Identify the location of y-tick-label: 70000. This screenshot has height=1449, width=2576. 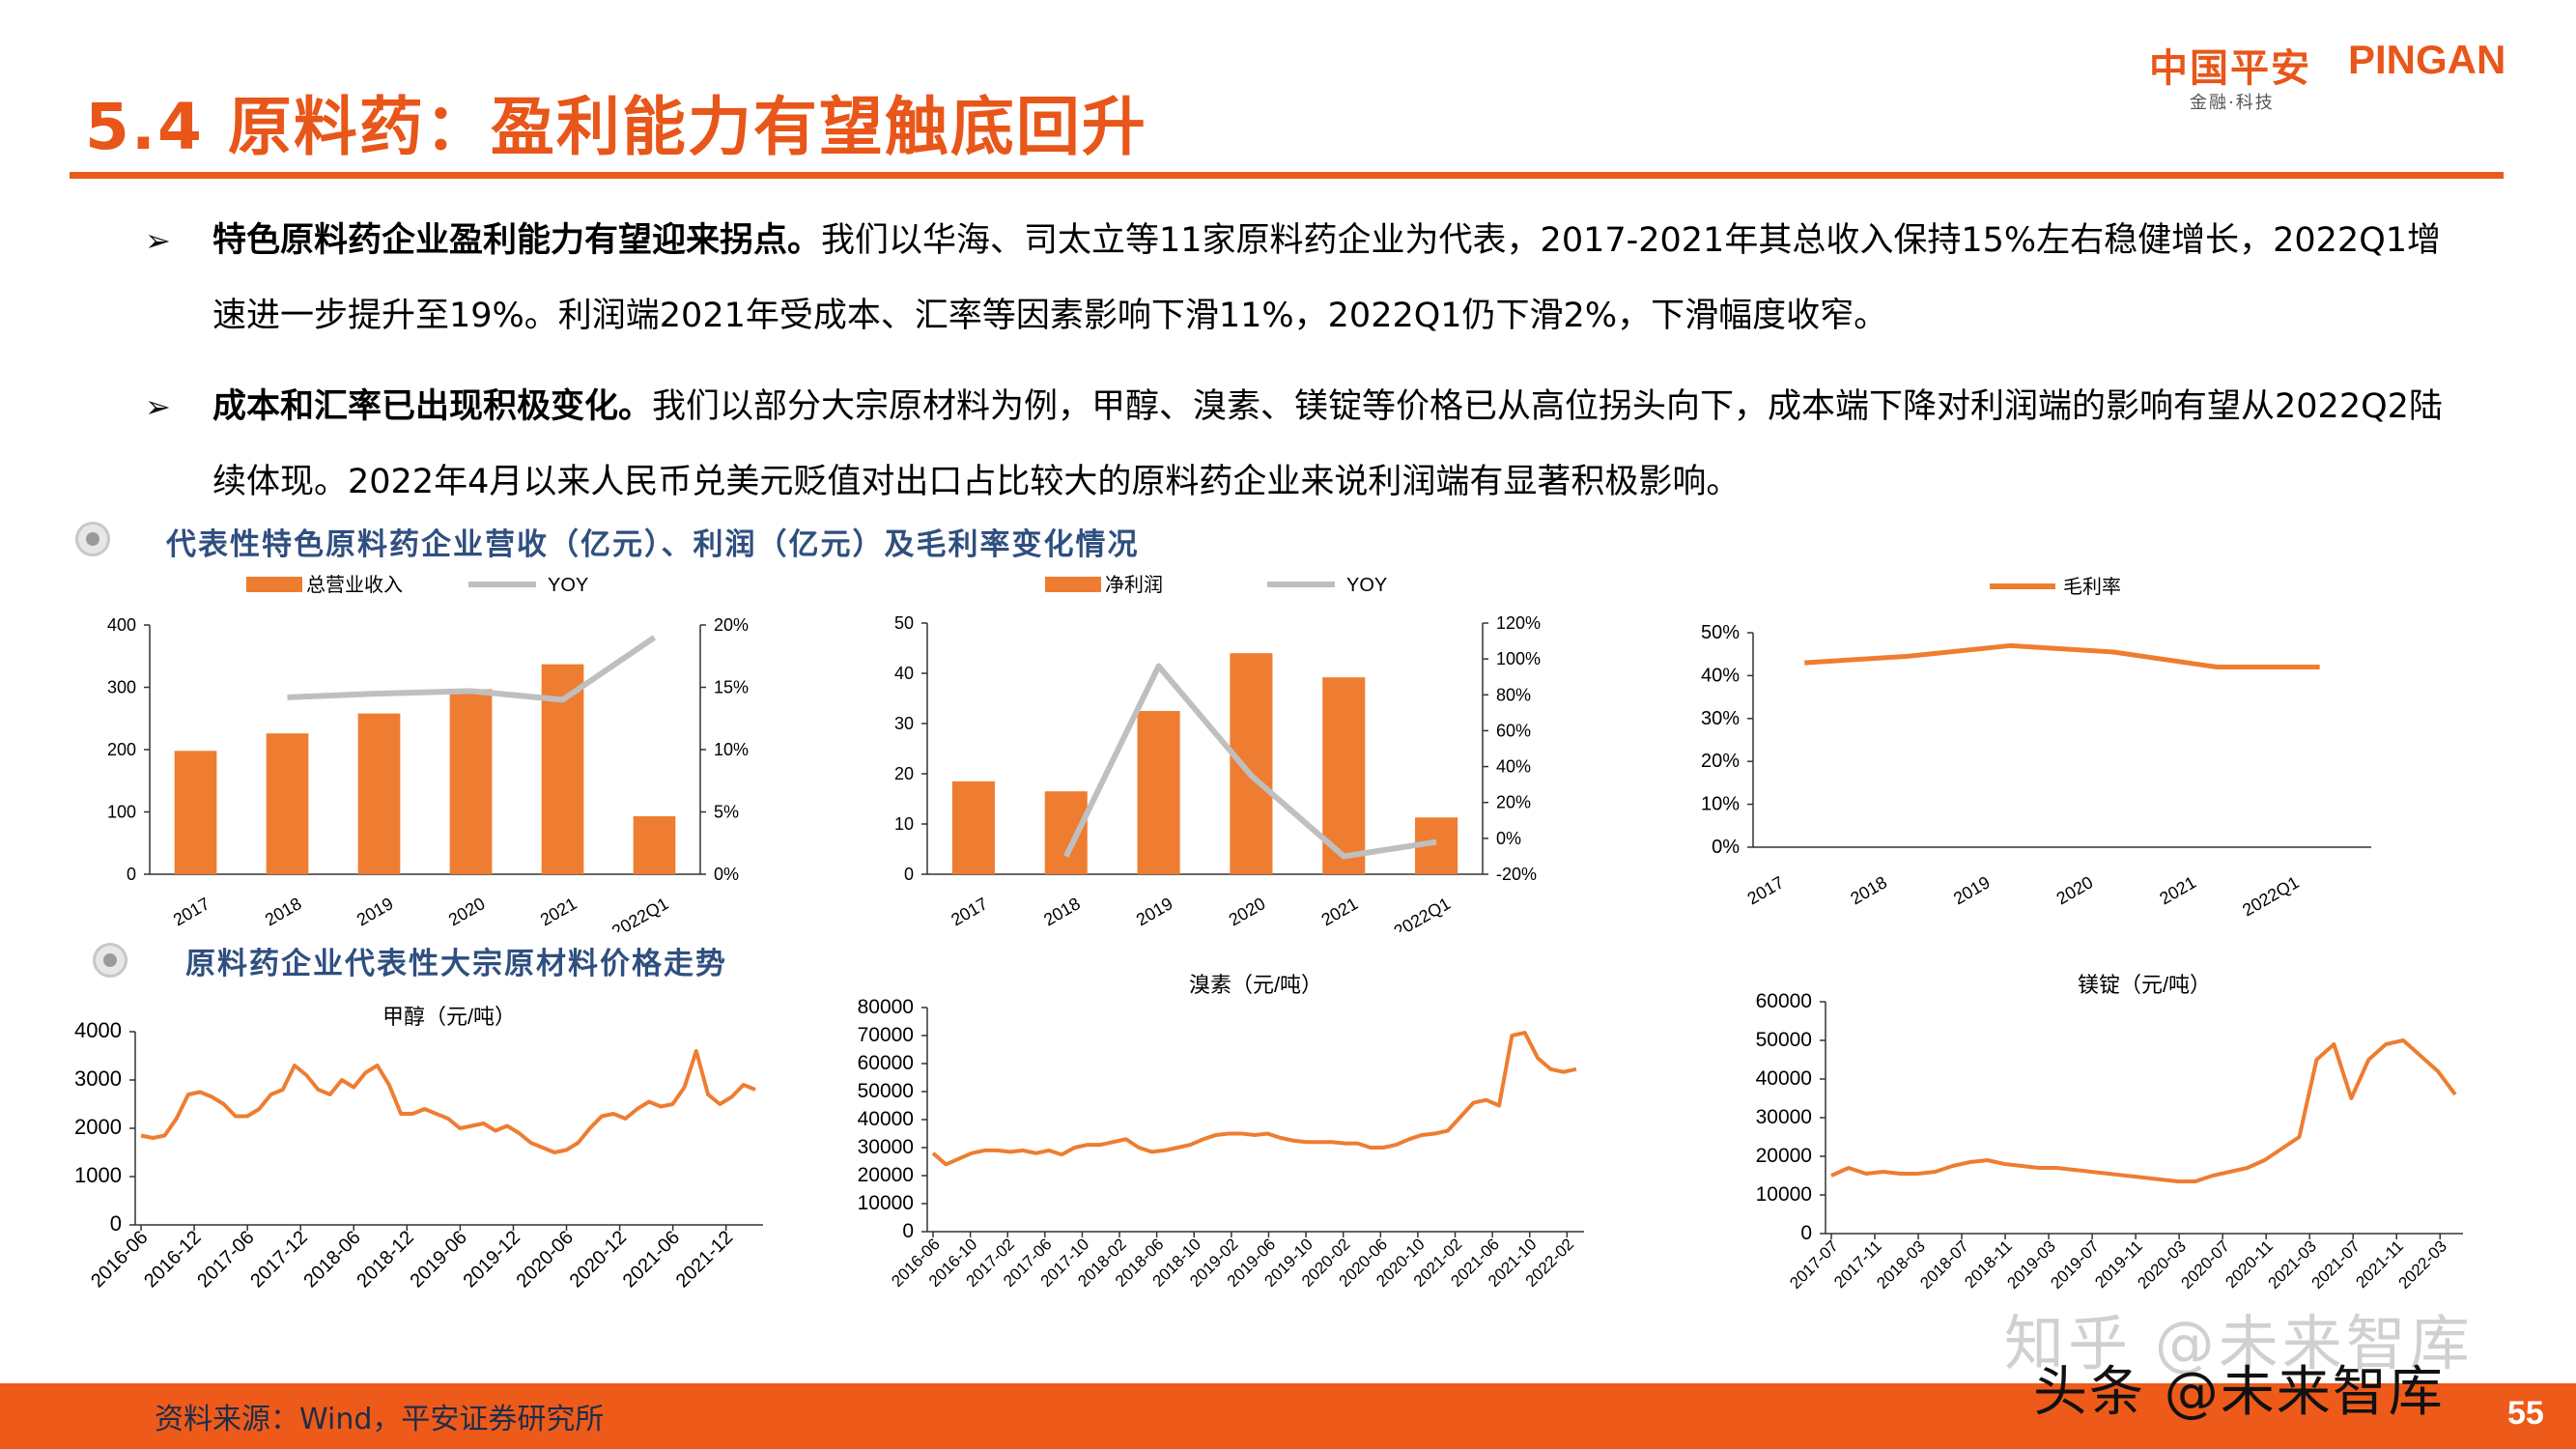
(886, 1035).